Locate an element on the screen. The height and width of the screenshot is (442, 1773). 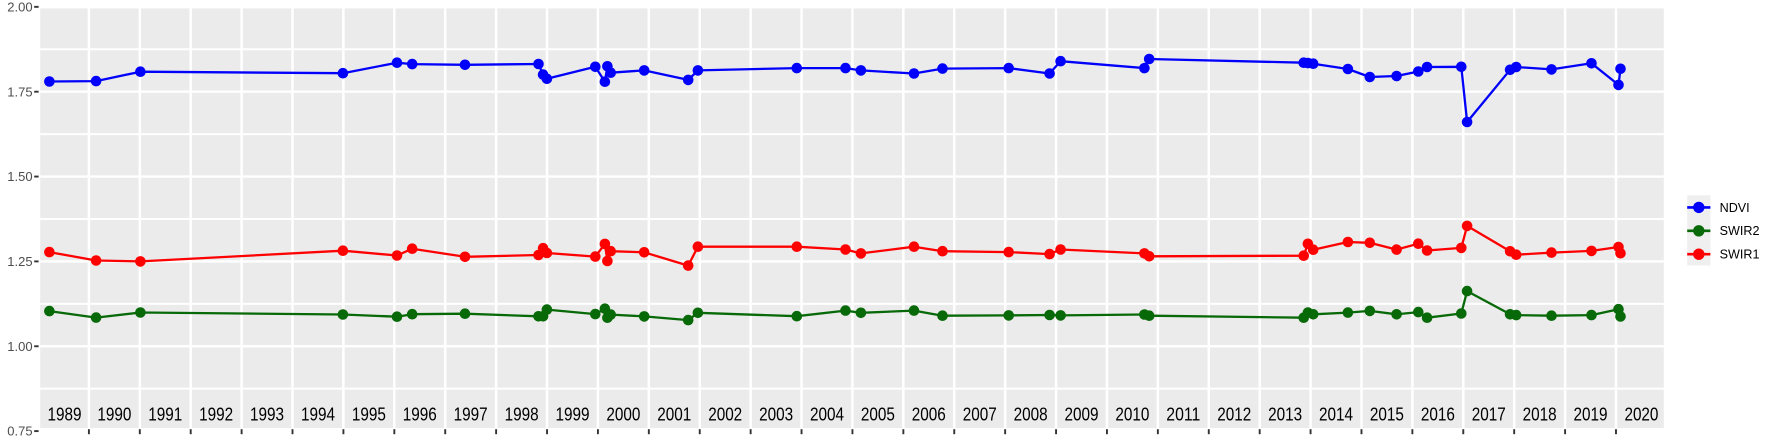
svg-text: 2020 is located at coordinates (1641, 413).